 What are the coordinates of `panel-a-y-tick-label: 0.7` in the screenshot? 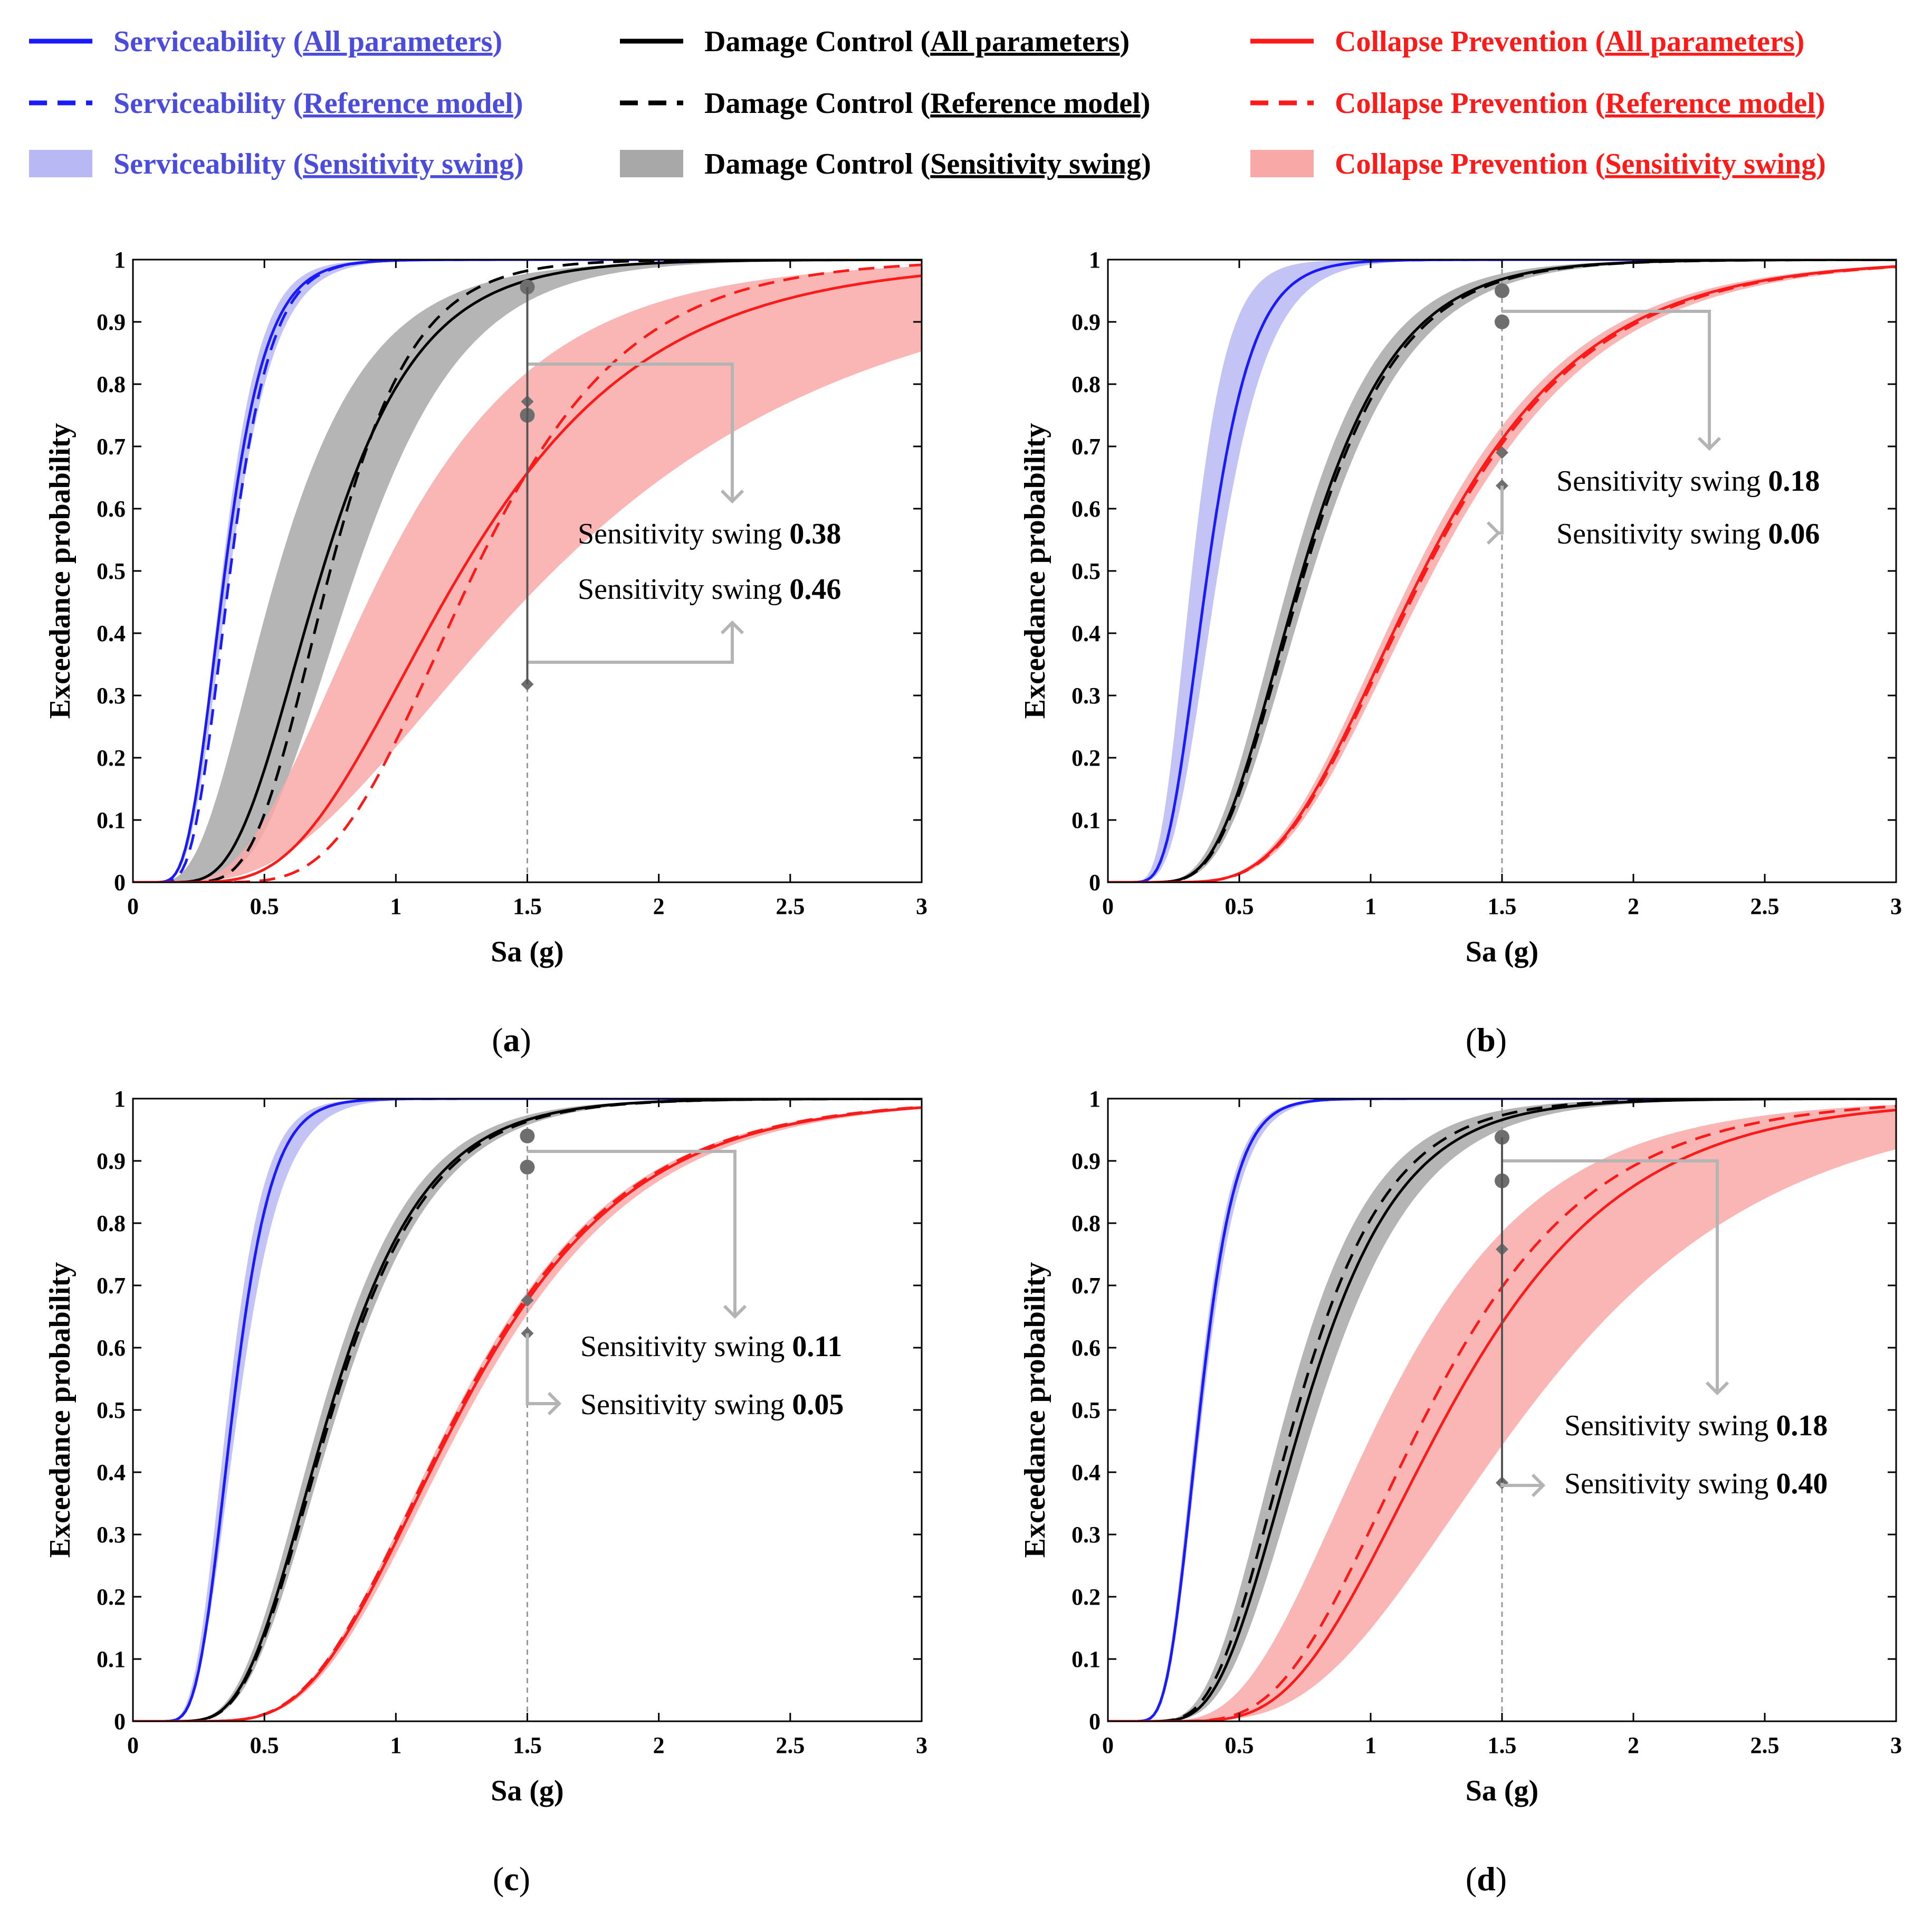 It's located at (112, 447).